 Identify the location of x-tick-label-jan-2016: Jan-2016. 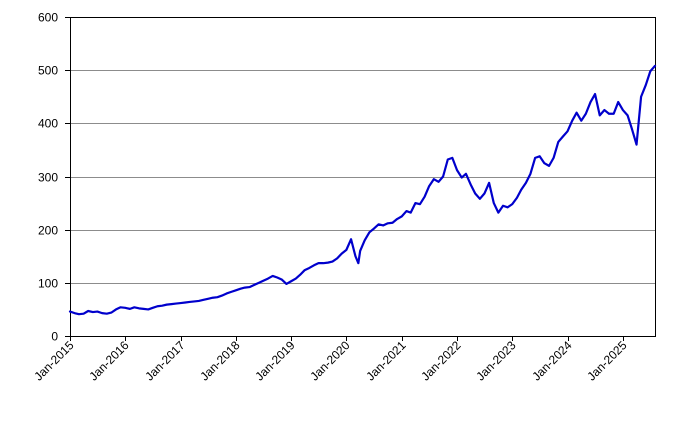
(109, 361).